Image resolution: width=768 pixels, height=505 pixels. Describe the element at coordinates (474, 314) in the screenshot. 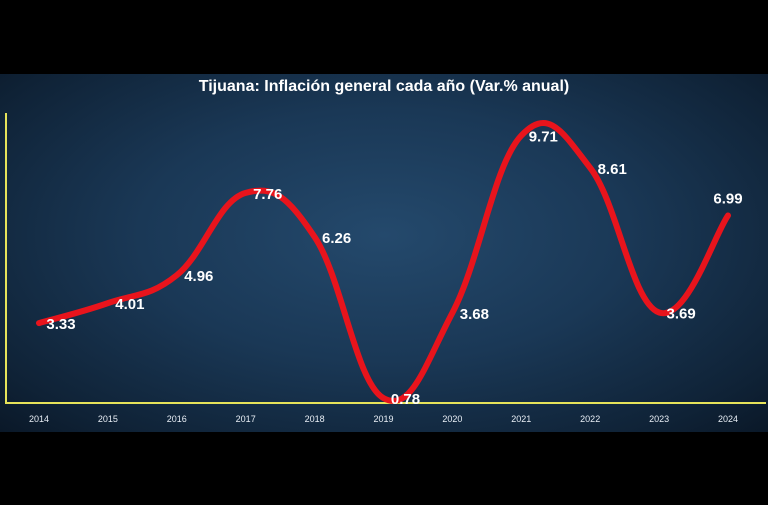

I see `data-label-2020: 3.68` at that location.